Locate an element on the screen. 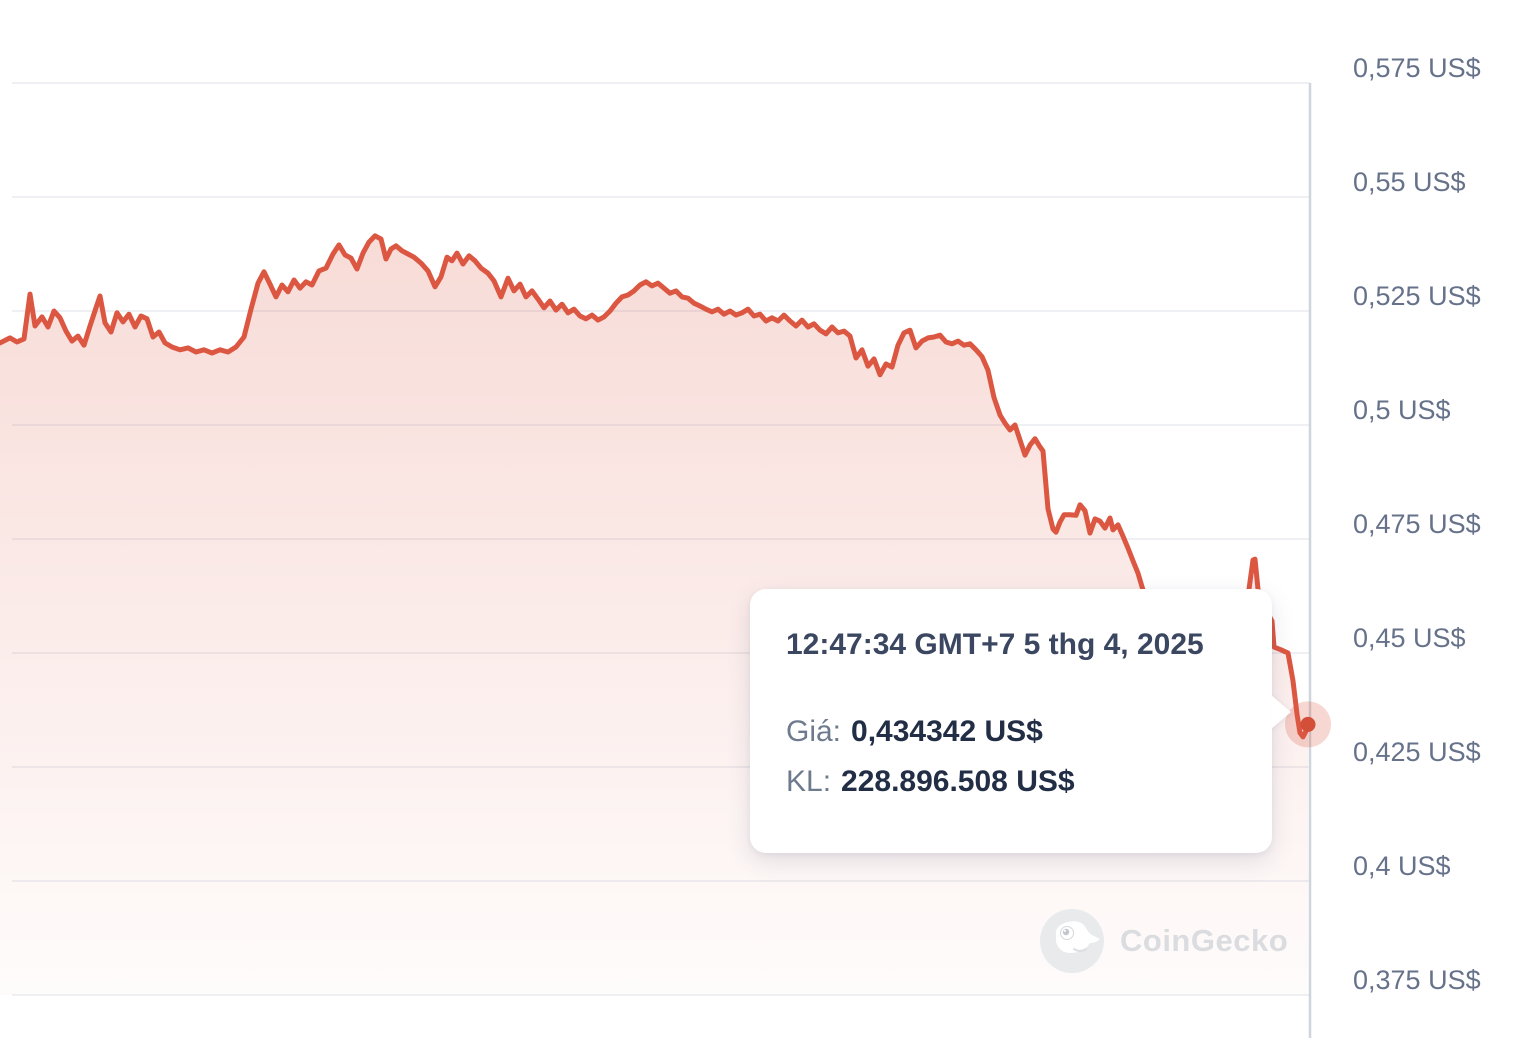 Image resolution: width=1532 pixels, height=1044 pixels. y-axis-label: 0,55 US$ is located at coordinates (1409, 182).